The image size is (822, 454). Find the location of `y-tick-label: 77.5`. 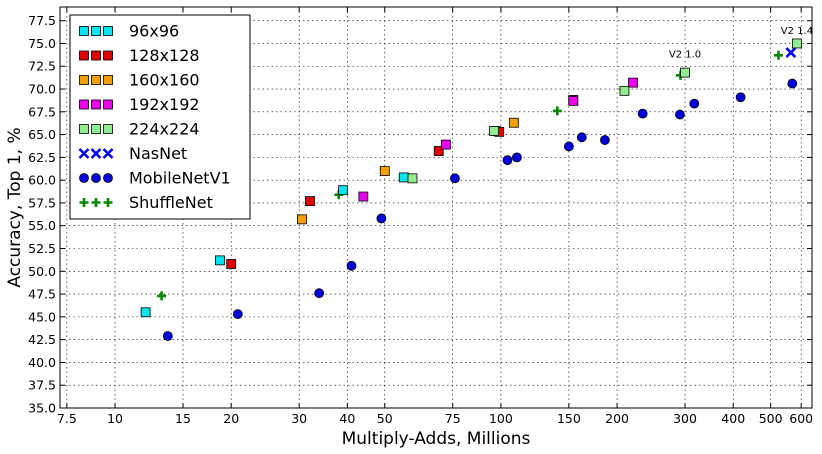

y-tick-label: 77.5 is located at coordinates (42, 20).